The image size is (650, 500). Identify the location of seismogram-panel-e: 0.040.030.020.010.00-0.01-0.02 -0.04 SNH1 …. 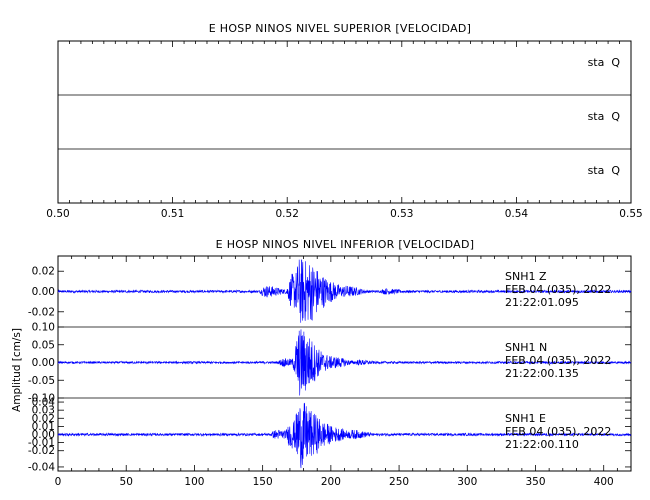
(330, 435).